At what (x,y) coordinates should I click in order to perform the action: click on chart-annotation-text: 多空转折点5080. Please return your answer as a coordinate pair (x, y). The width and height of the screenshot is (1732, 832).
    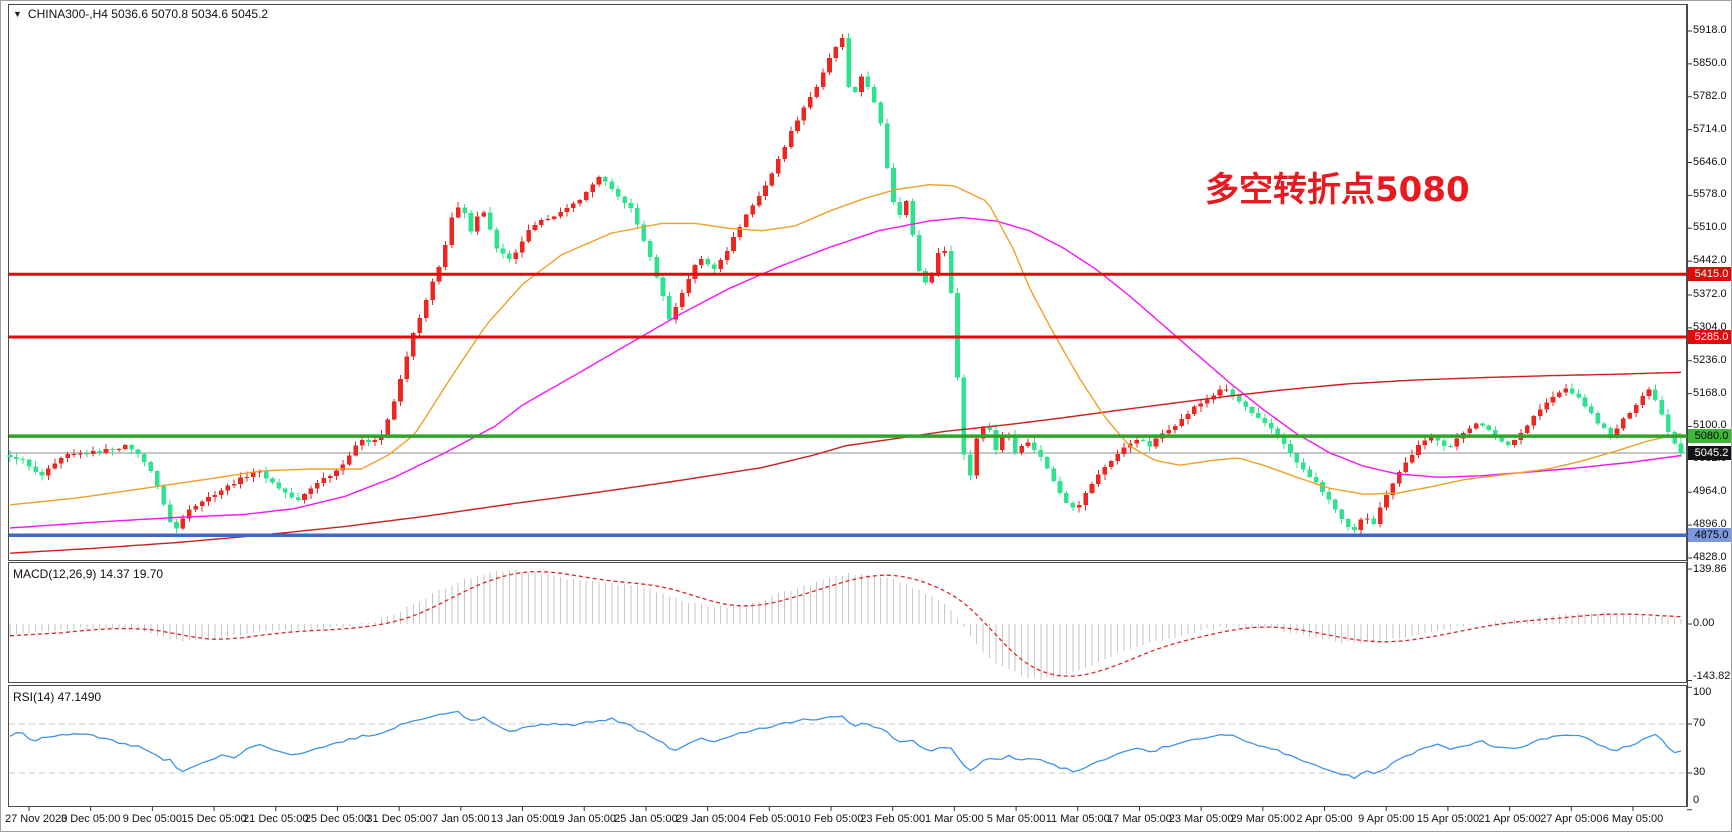
    Looking at the image, I should click on (1337, 190).